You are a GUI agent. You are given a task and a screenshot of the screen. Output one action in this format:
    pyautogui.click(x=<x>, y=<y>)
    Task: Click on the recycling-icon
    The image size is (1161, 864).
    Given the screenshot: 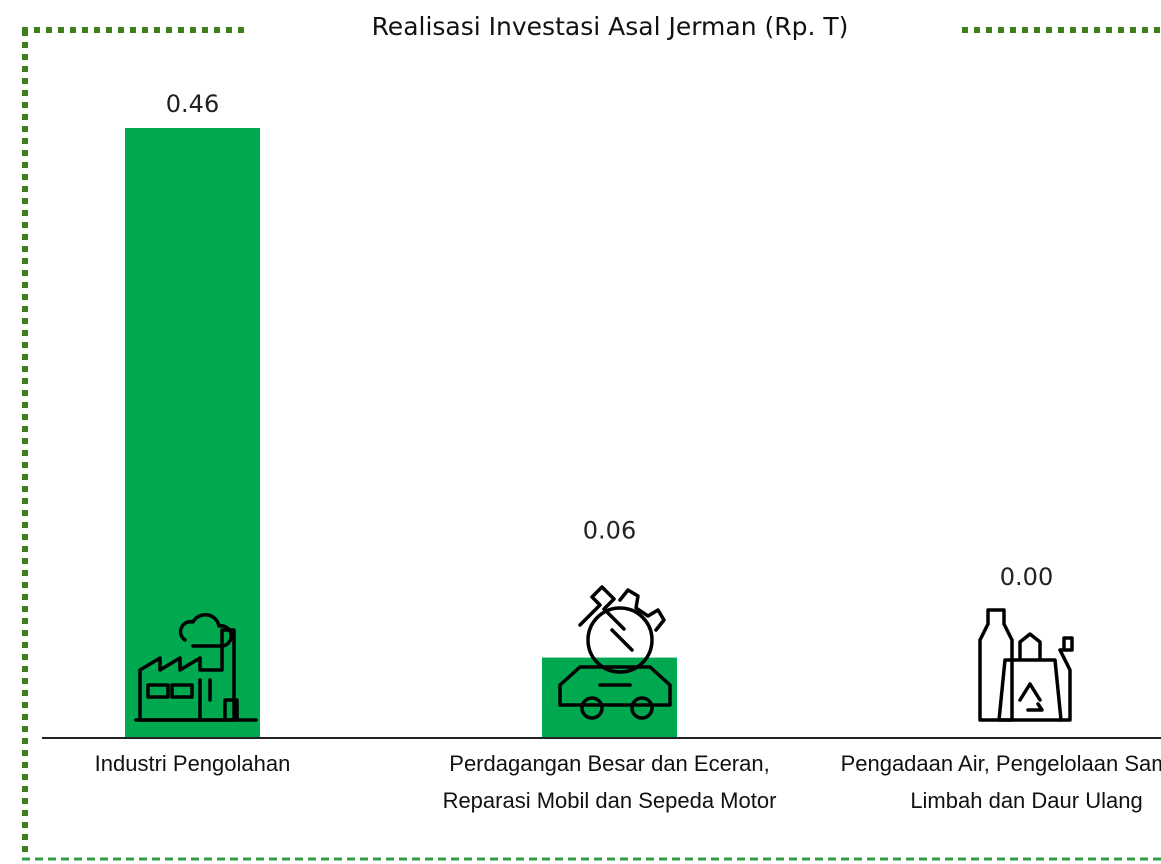 What is the action you would take?
    pyautogui.click(x=1026, y=665)
    